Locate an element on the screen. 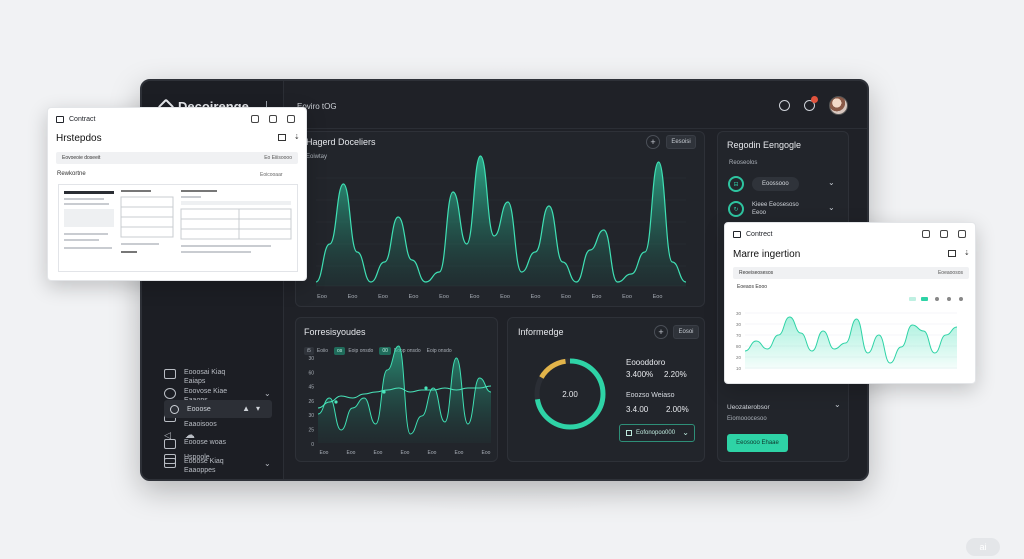 The width and height of the screenshot is (1024, 559). sidebar-item: Eooose woas is located at coordinates (195, 443).